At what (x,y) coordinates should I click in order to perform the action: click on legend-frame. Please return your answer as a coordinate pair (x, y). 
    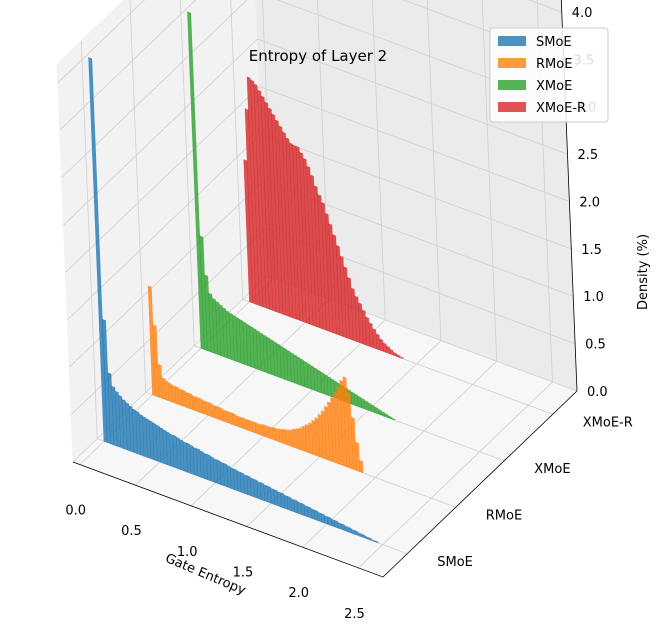
    Looking at the image, I should click on (549, 75).